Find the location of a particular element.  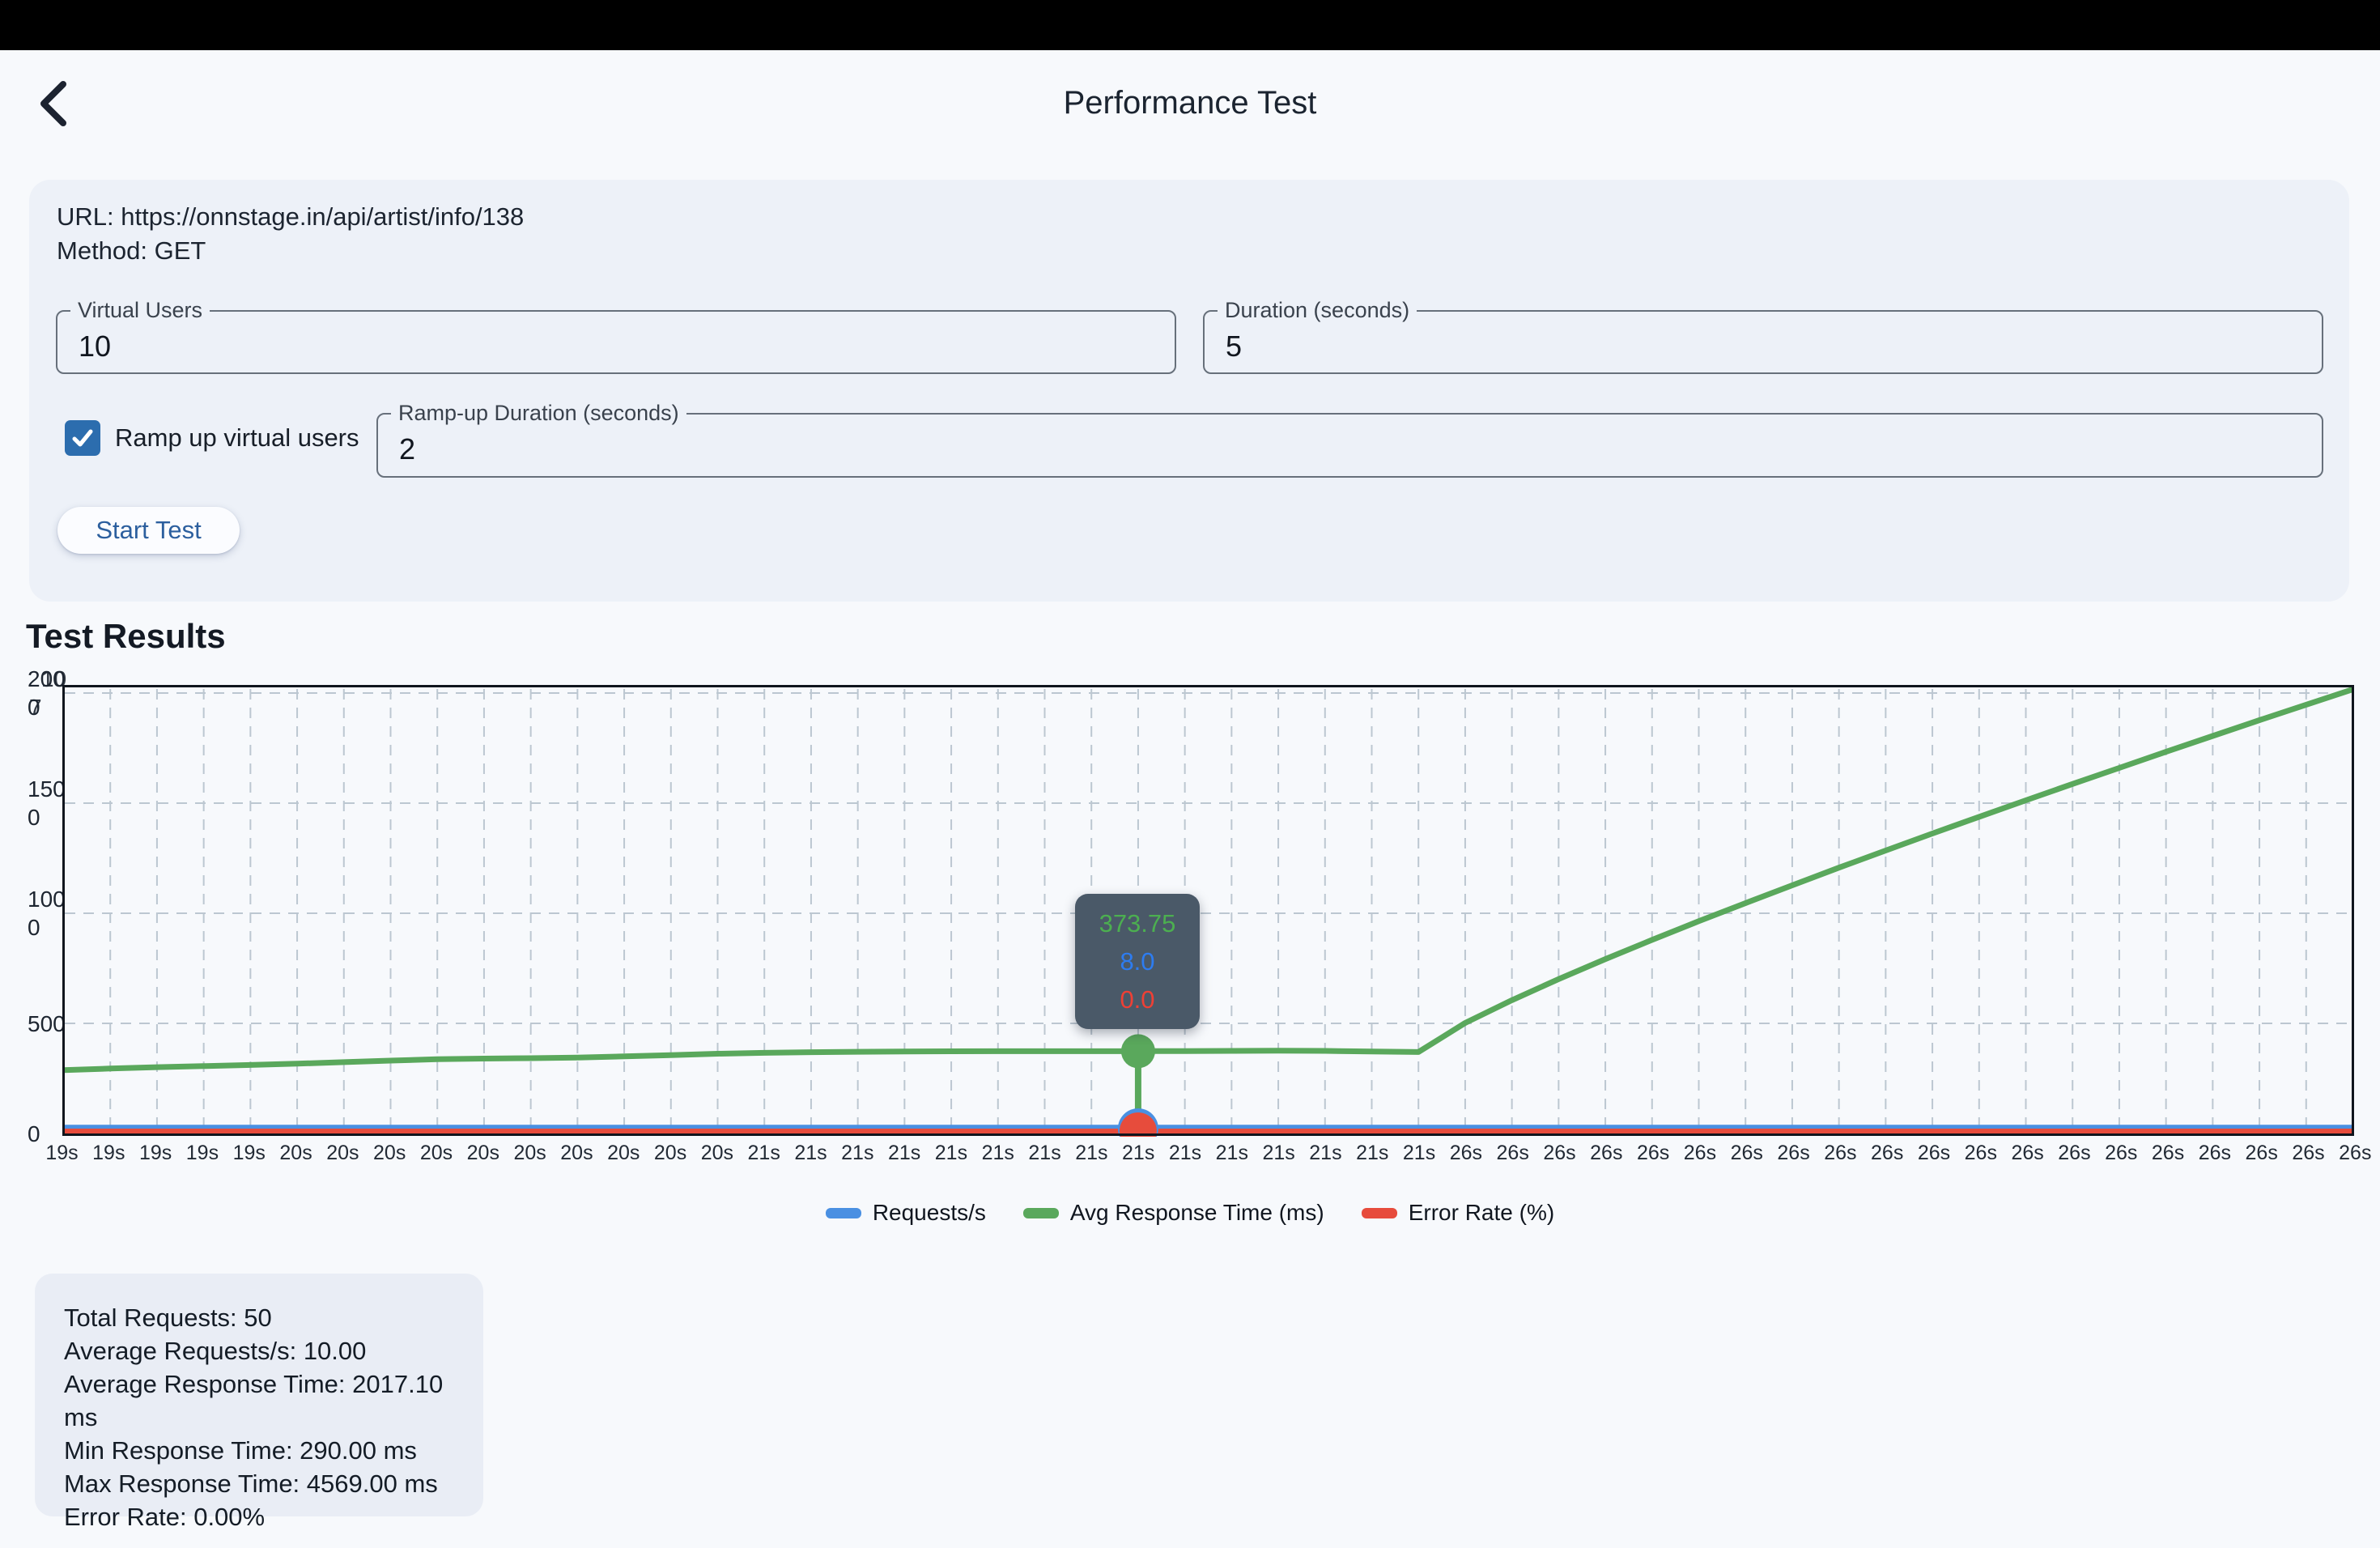

summary-line: Average Response Time: 2017.10 ms is located at coordinates (254, 1400).